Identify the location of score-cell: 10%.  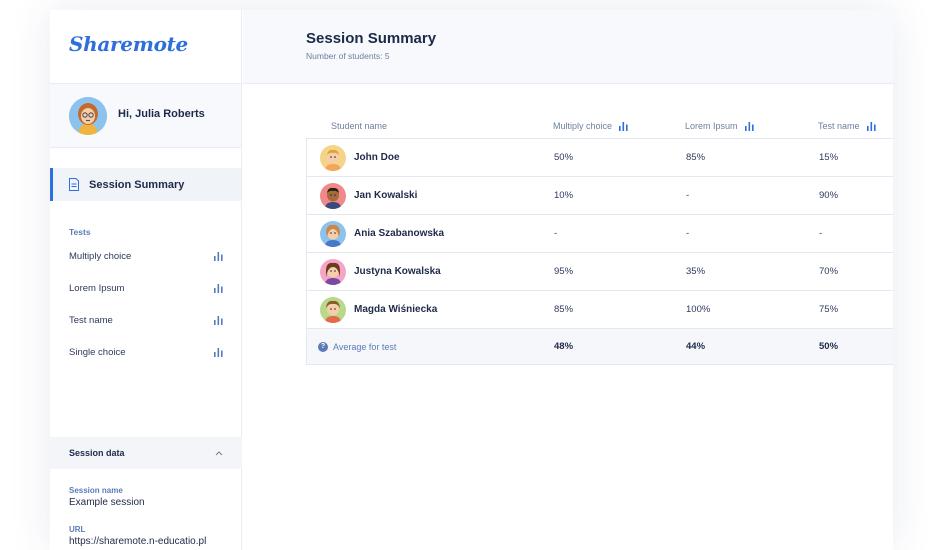
(564, 195).